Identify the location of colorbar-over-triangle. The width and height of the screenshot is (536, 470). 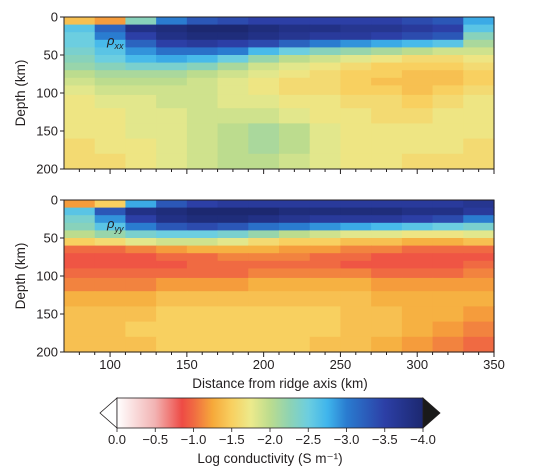
(431, 413).